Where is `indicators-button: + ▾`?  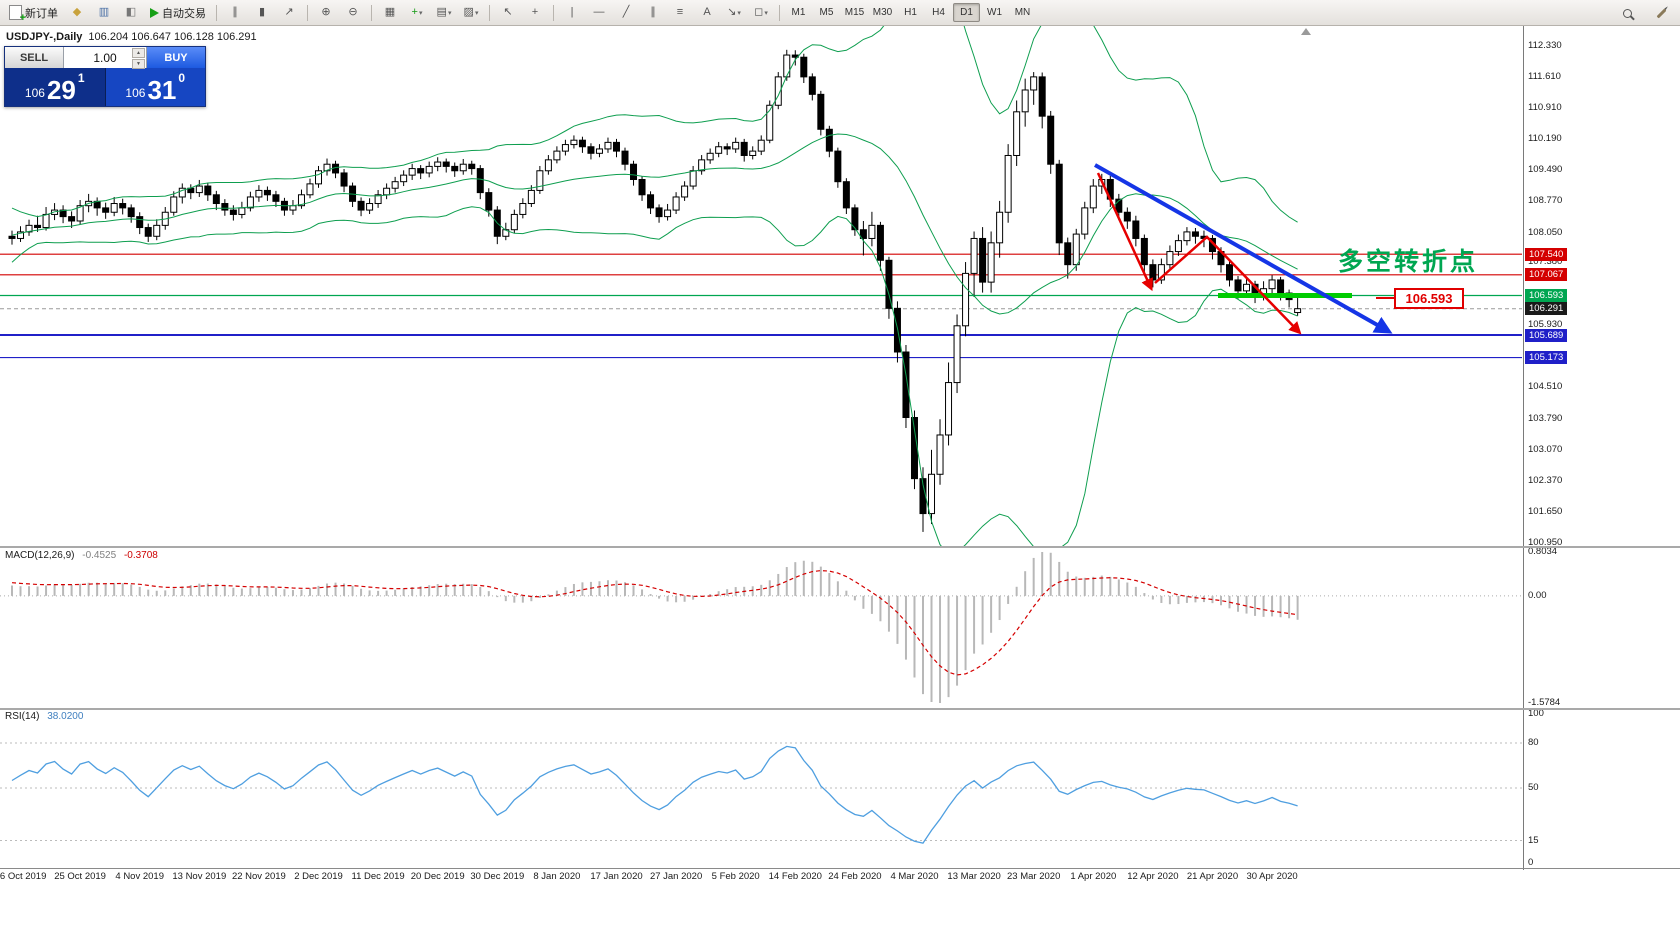 indicators-button: + ▾ is located at coordinates (417, 13).